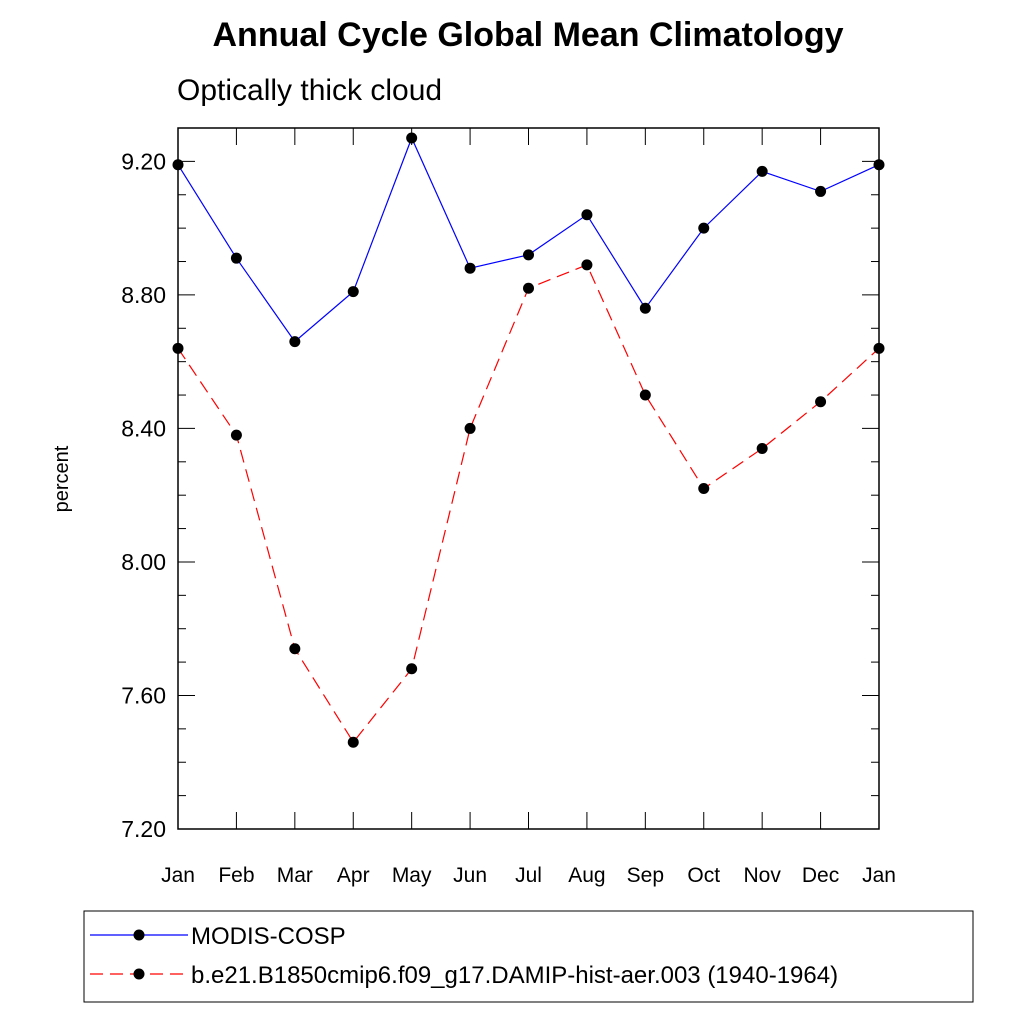  I want to click on x-tick-label: Oct, so click(703, 875).